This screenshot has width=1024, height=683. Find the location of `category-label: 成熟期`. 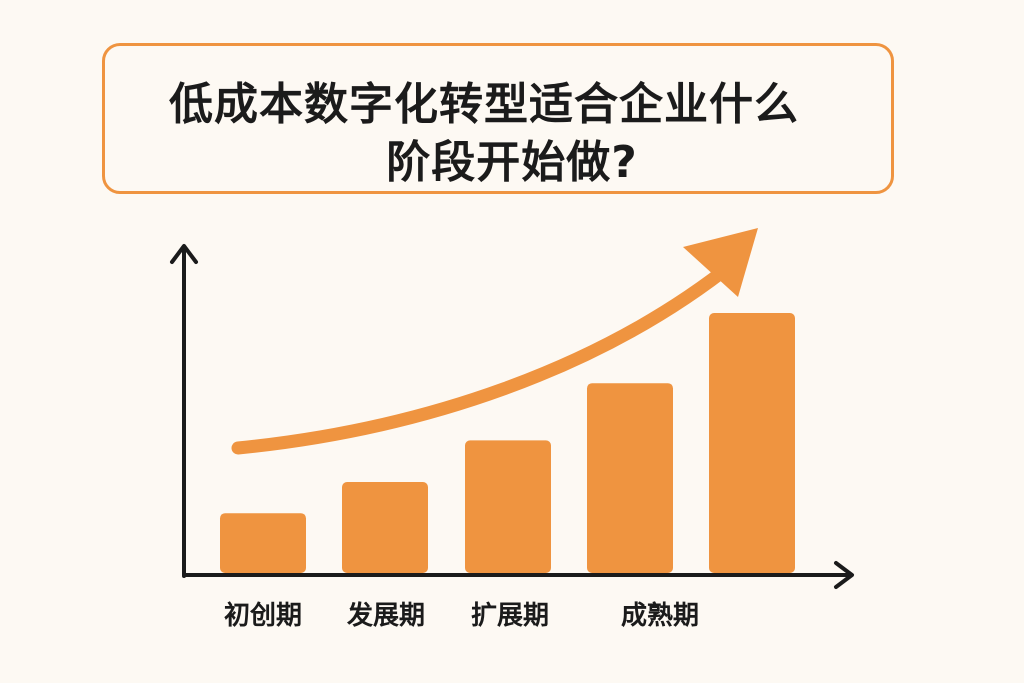

category-label: 成熟期 is located at coordinates (660, 615).